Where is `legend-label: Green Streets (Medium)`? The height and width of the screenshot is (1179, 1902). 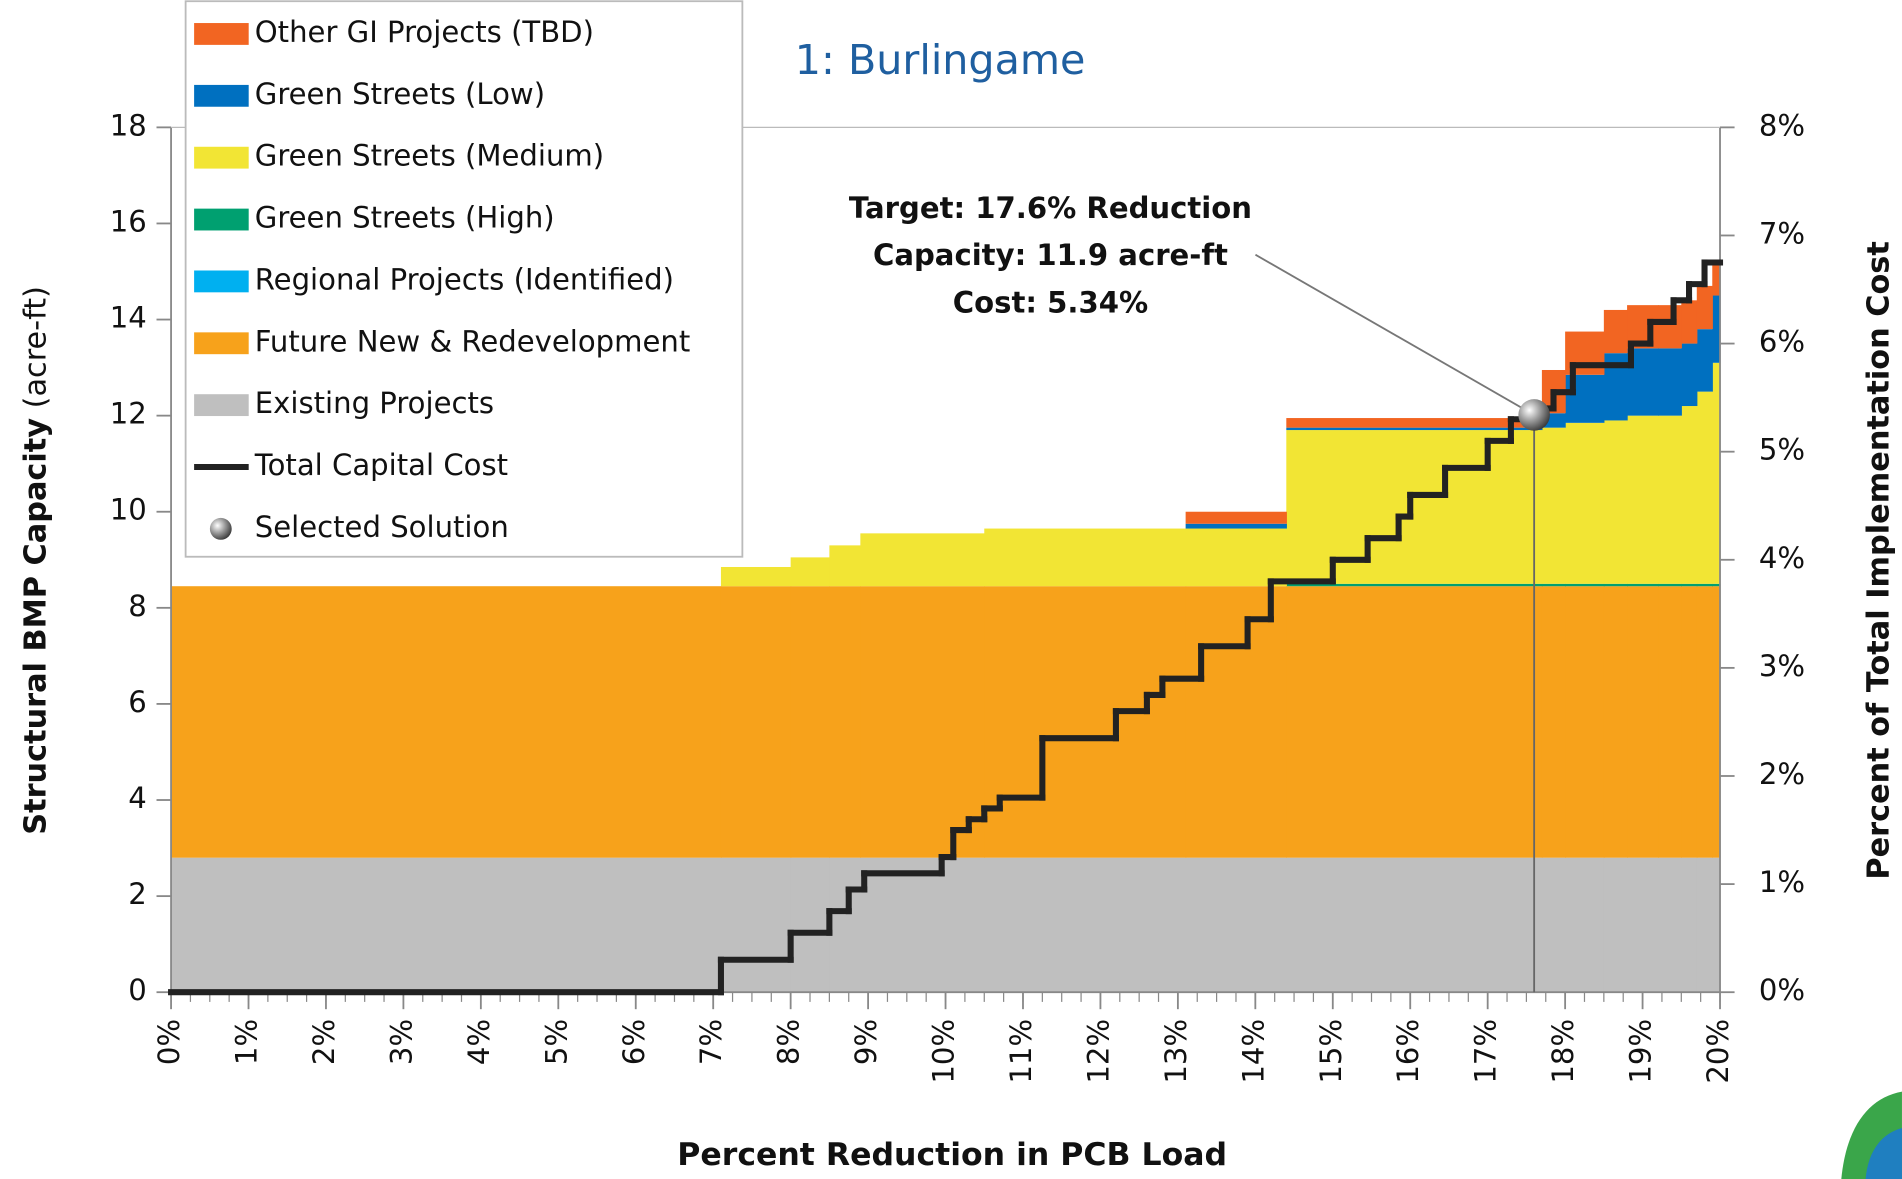 legend-label: Green Streets (Medium) is located at coordinates (429, 156).